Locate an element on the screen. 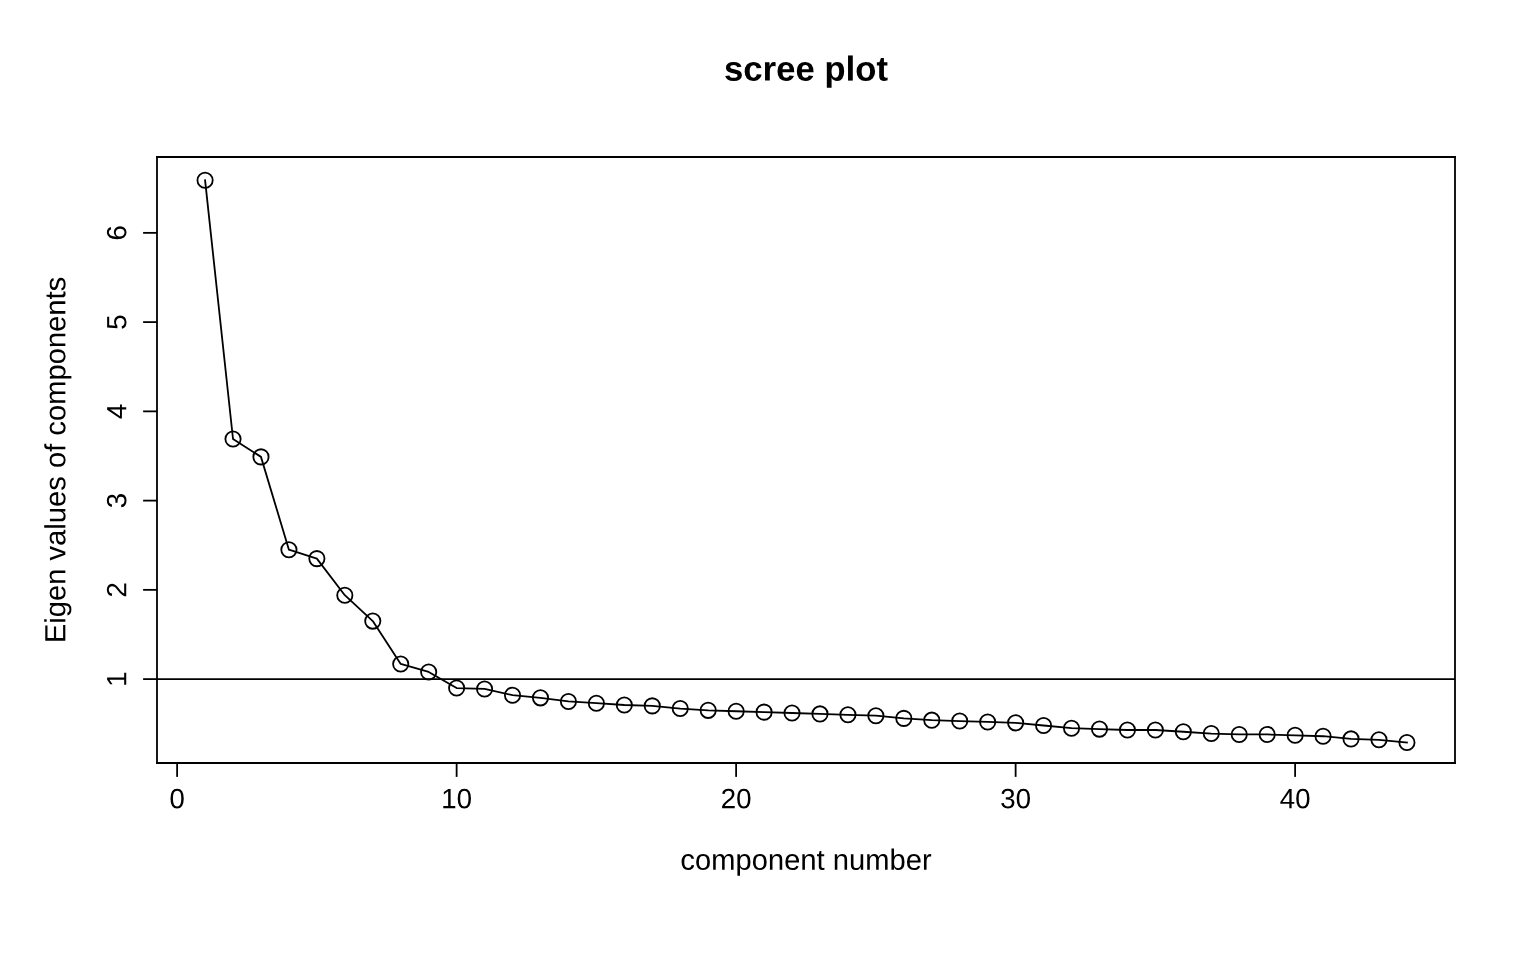 The width and height of the screenshot is (1536, 960). y-tick-label: 4 is located at coordinates (117, 411).